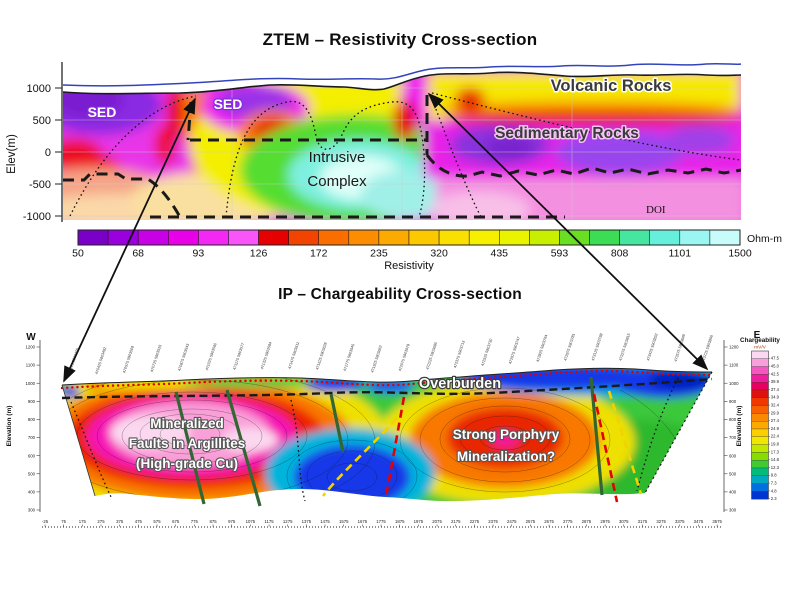  What do you see at coordinates (42, 153) in the screenshot?
I see `ztem-elev-ticks: 1000 500 0 -500 -1000` at bounding box center [42, 153].